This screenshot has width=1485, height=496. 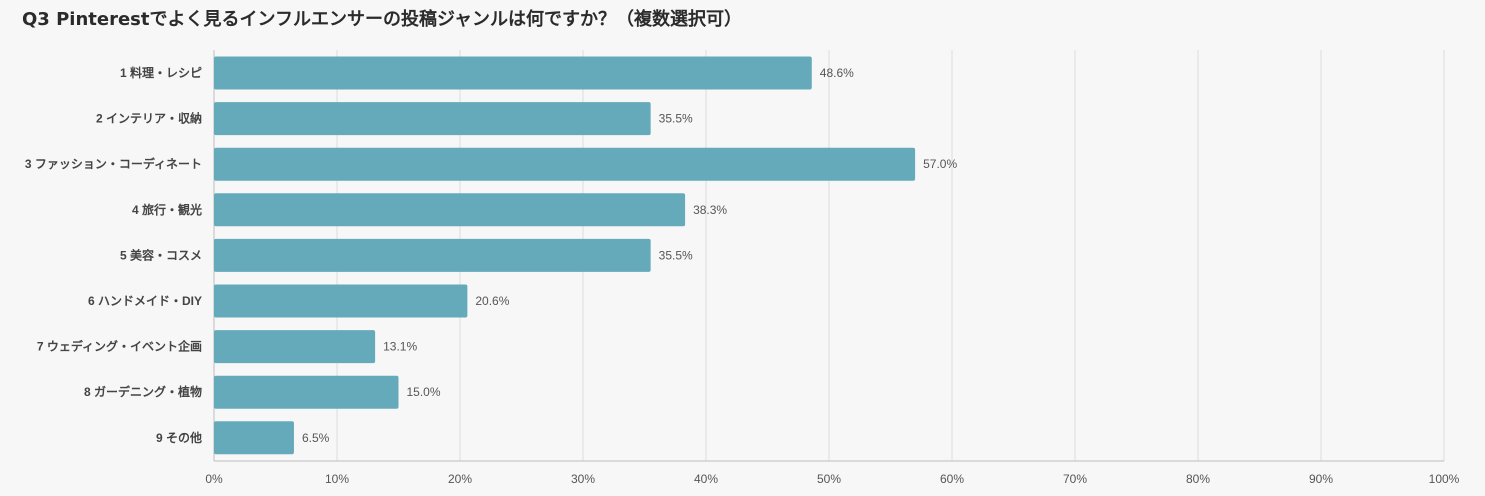 I want to click on category-label: 1 料理・レシピ, so click(x=161, y=72).